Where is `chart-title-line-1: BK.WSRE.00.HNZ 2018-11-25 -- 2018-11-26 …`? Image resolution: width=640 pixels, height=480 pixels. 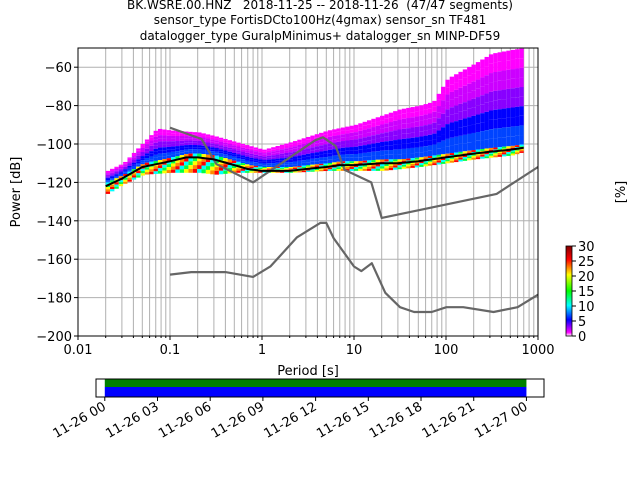
chart-title-line-1: BK.WSRE.00.HNZ 2018-11-25 -- 2018-11-26 … is located at coordinates (320, 6).